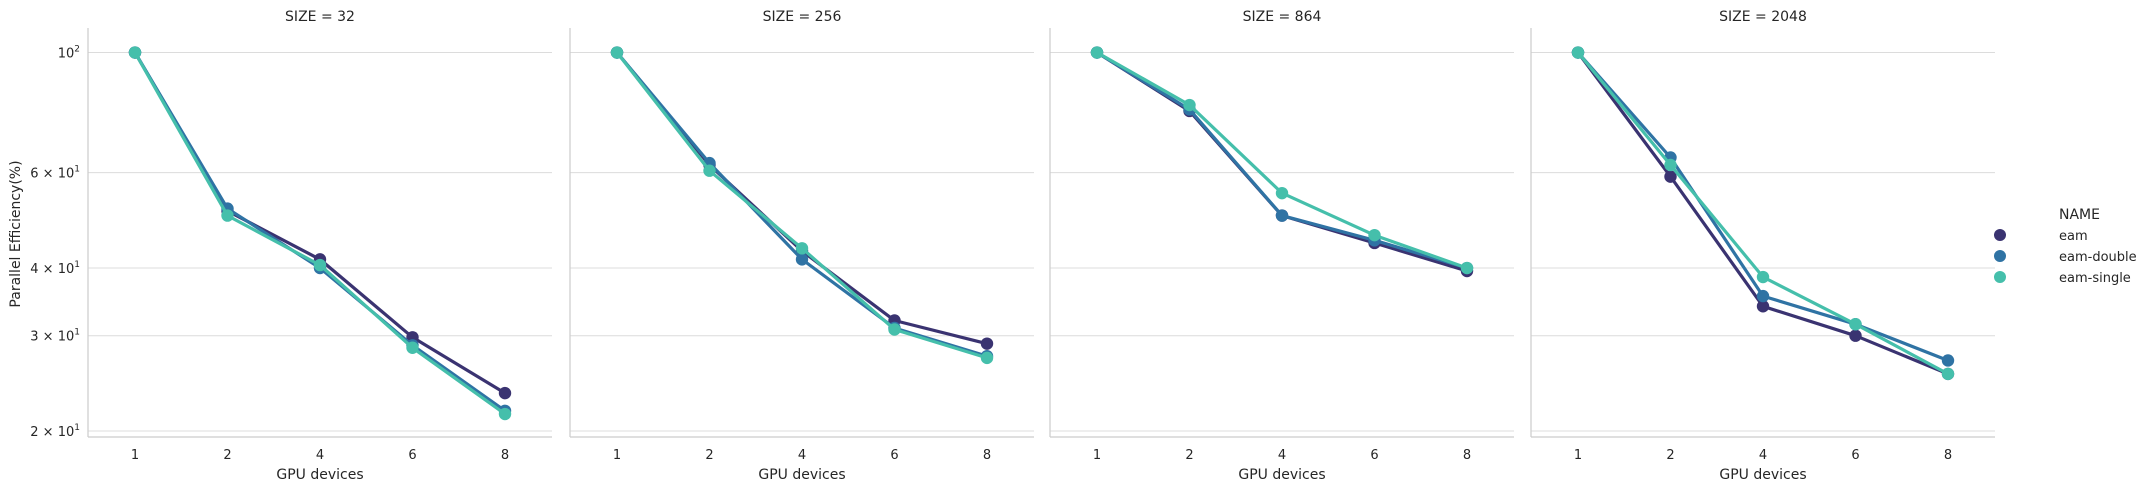 The width and height of the screenshot is (2148, 489). I want to click on legend: NAME eam eam-double eam-single, so click(2065, 246).